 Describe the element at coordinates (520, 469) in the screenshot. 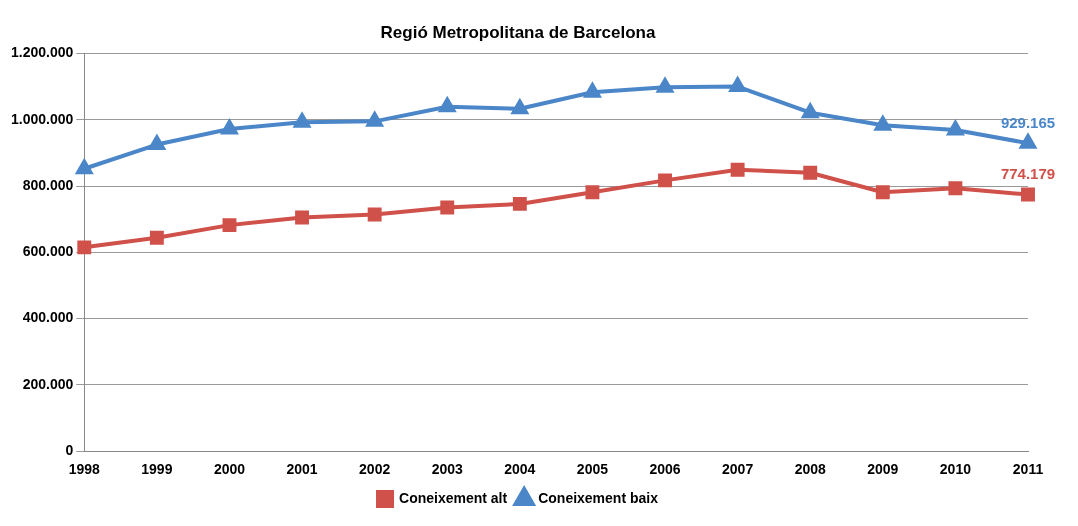

I see `x-tick-label: 2004` at that location.